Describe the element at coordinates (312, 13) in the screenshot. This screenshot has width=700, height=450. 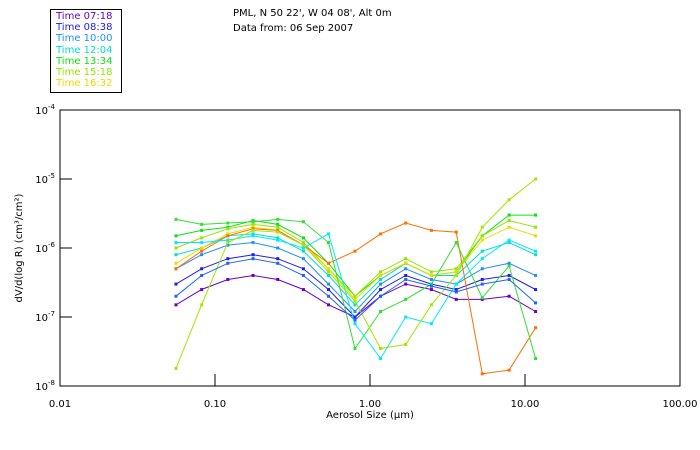
I see `chart-title: PML, N 50 22', W 04 08', Alt 0m` at that location.